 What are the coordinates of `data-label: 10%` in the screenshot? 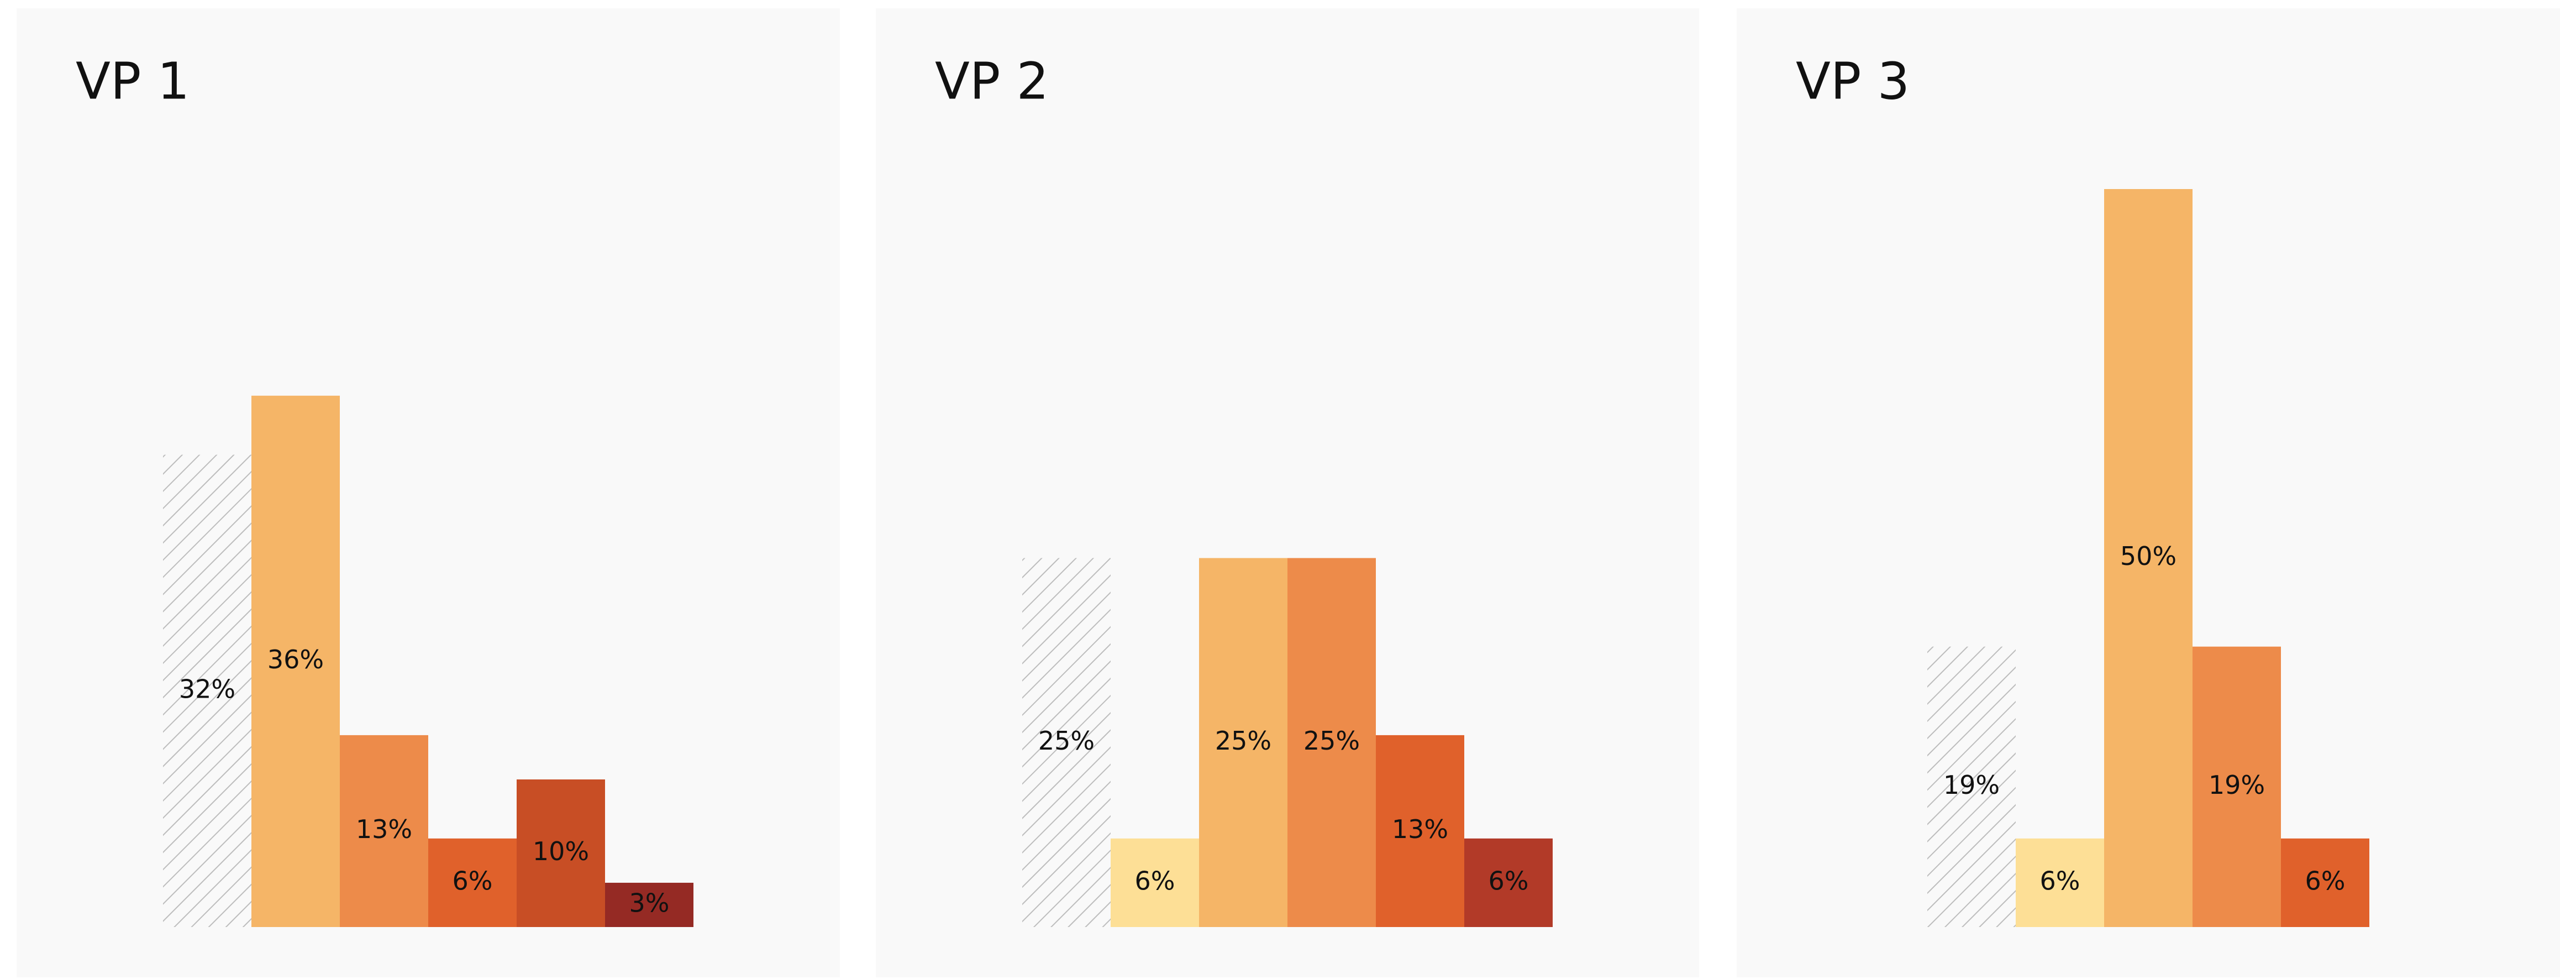 It's located at (561, 851).